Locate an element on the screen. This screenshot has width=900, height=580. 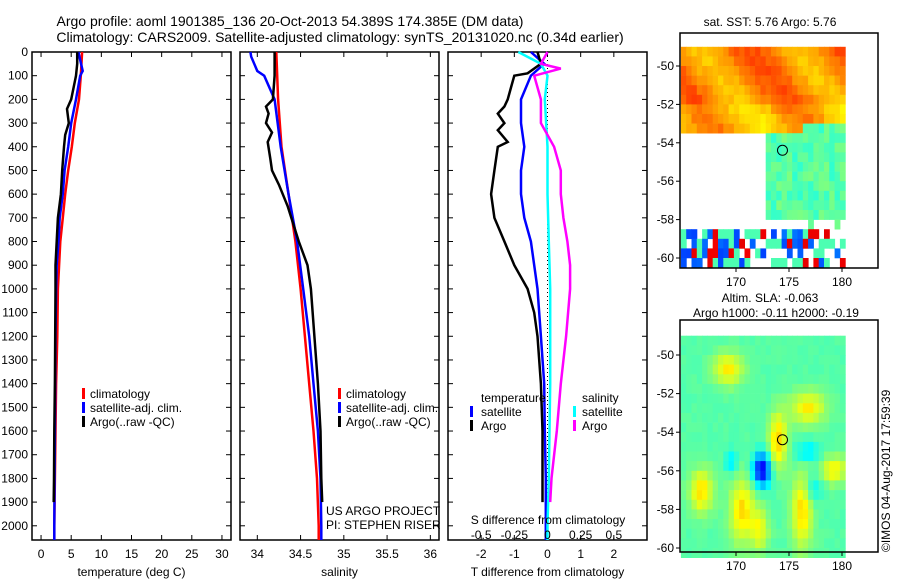
s-tick-label: 0.5 is located at coordinates (613, 535).